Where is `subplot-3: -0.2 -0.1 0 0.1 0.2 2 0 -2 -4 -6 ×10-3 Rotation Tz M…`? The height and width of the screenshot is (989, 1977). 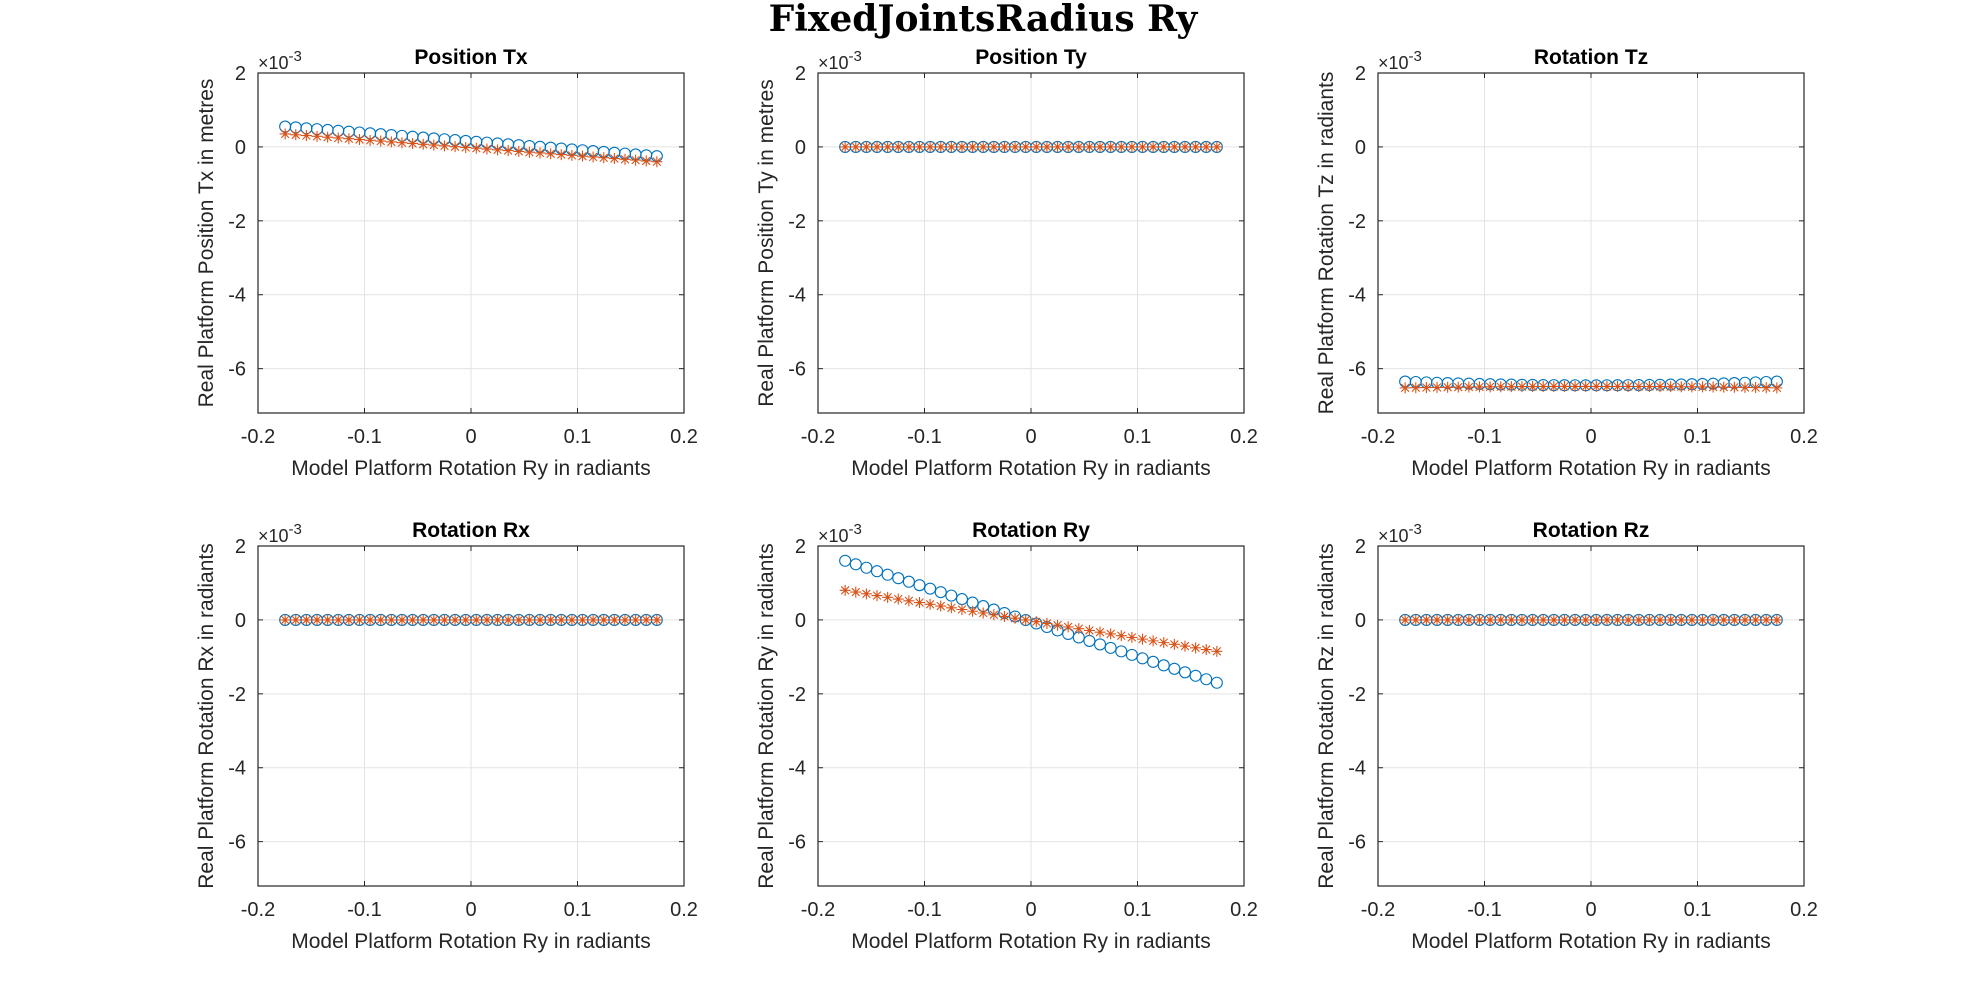
subplot-3: -0.2 -0.1 0 0.1 0.2 2 0 -2 -4 -6 ×10-3 Rotation Tz M… is located at coordinates (1566, 263).